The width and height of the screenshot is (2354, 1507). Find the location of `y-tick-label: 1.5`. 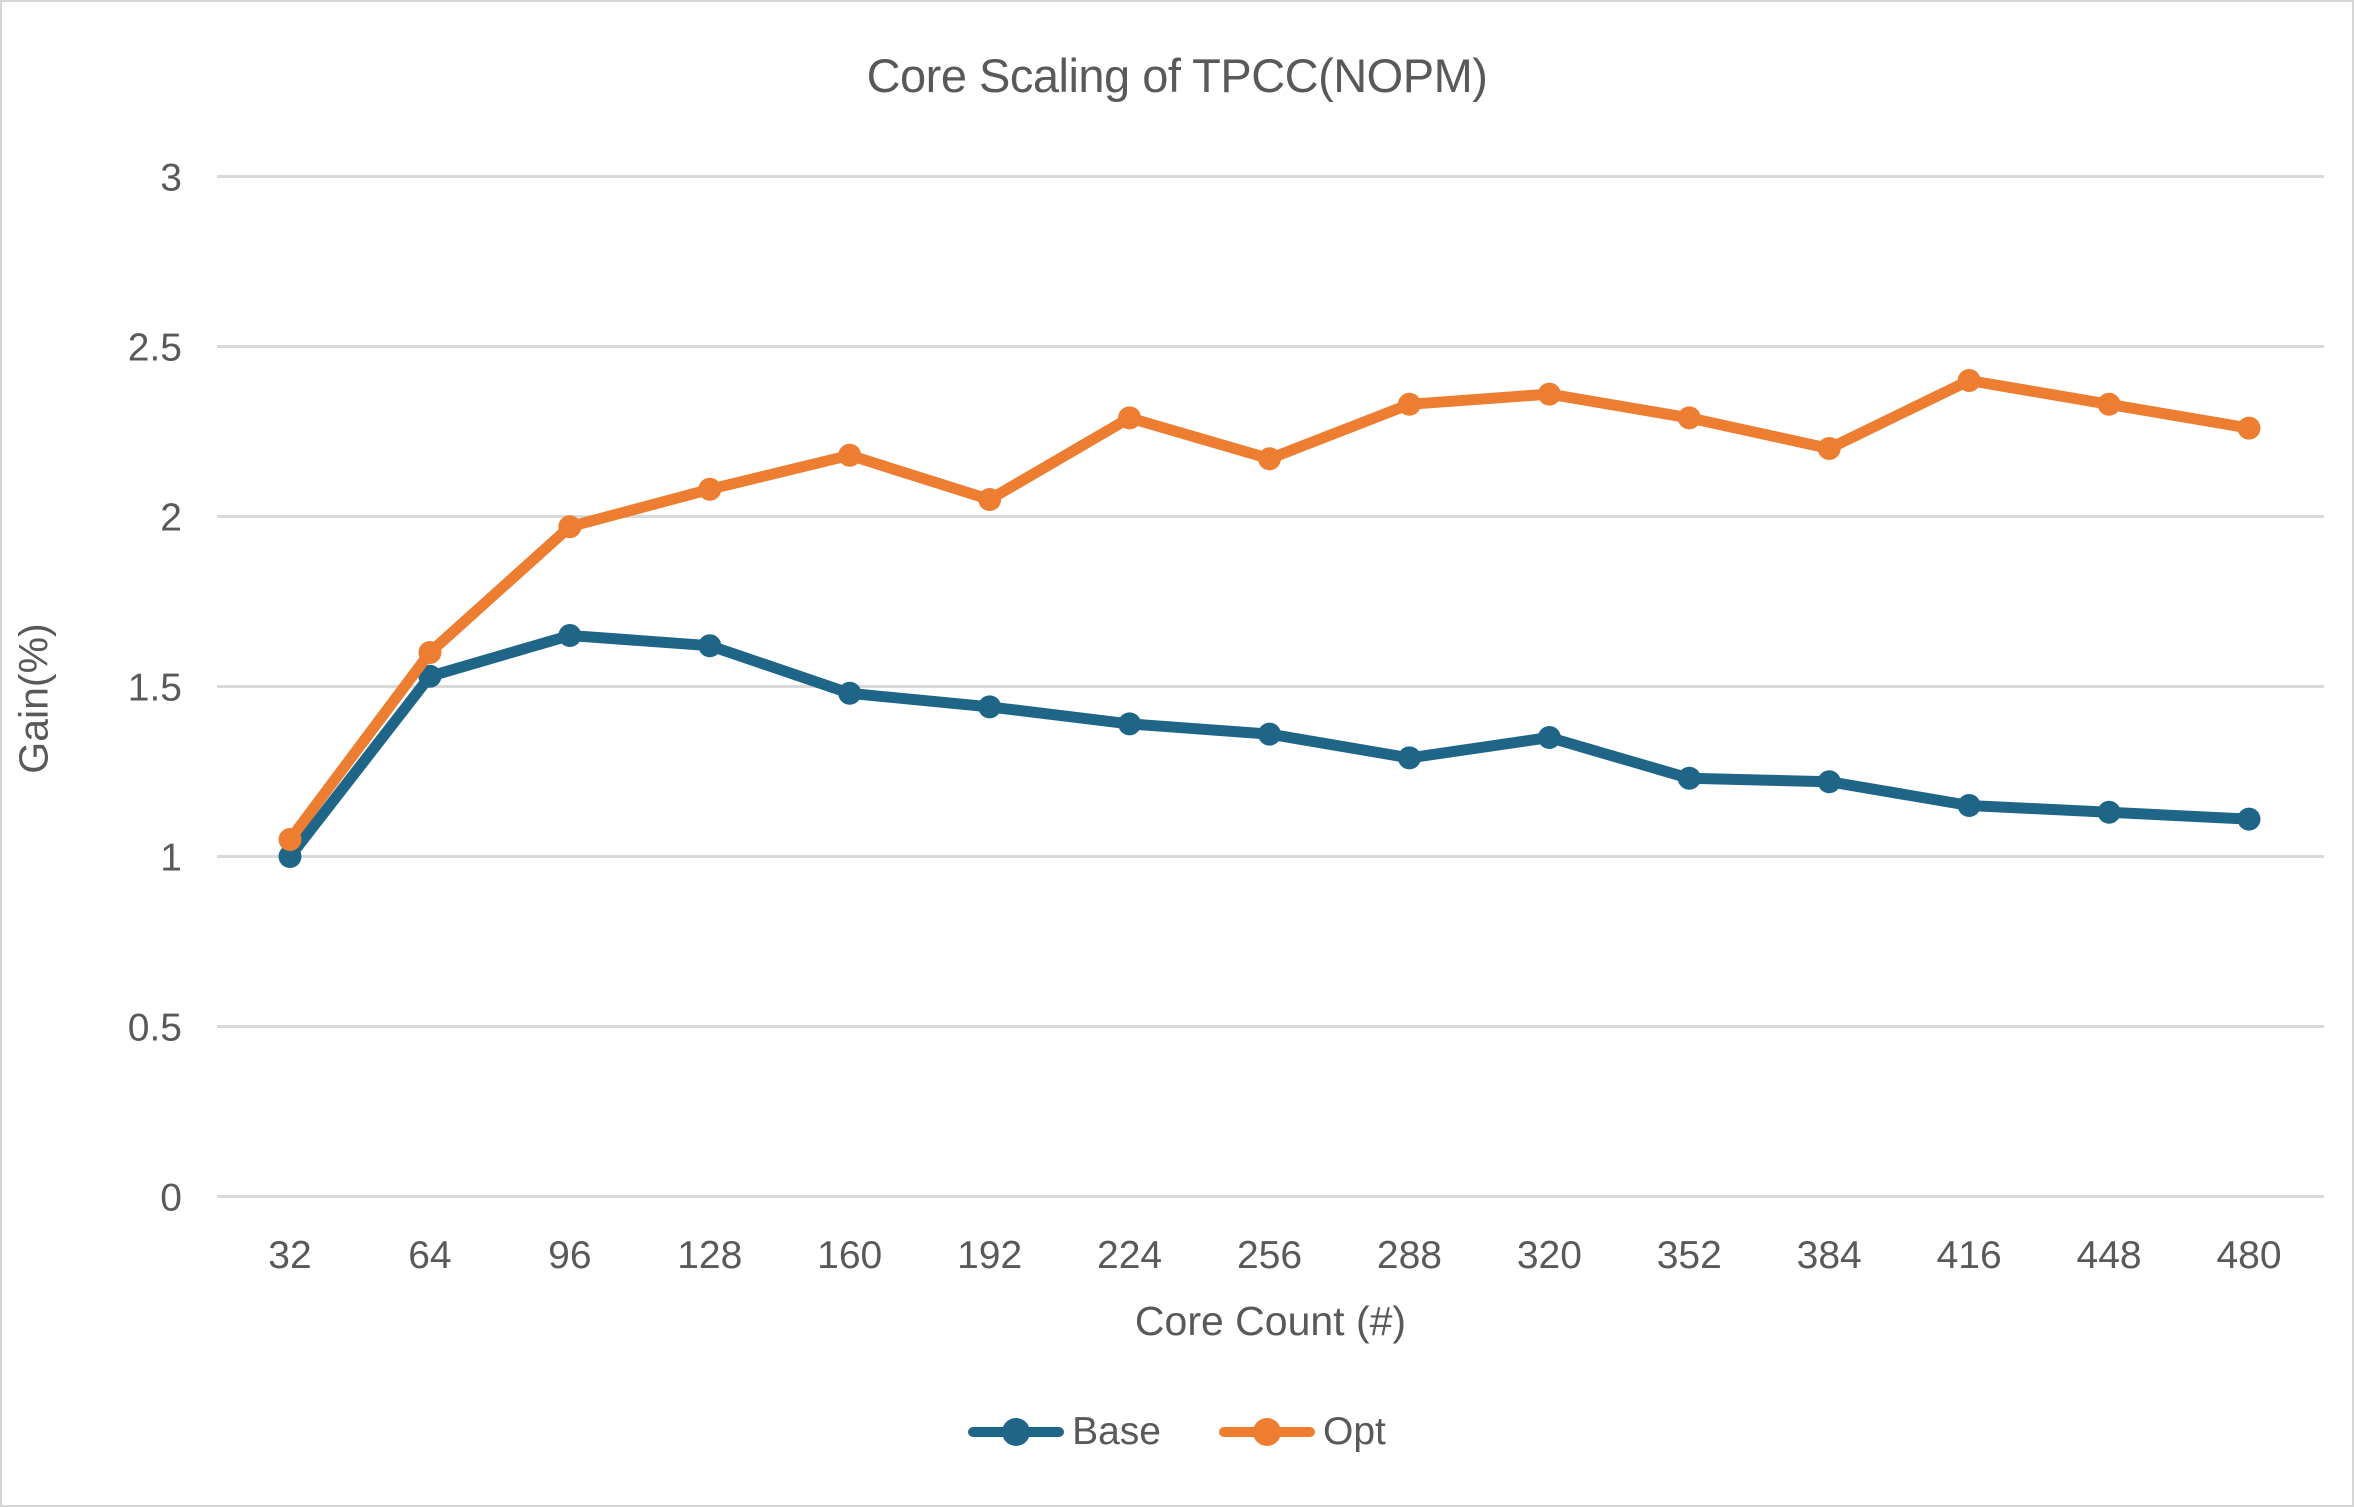

y-tick-label: 1.5 is located at coordinates (155, 688).